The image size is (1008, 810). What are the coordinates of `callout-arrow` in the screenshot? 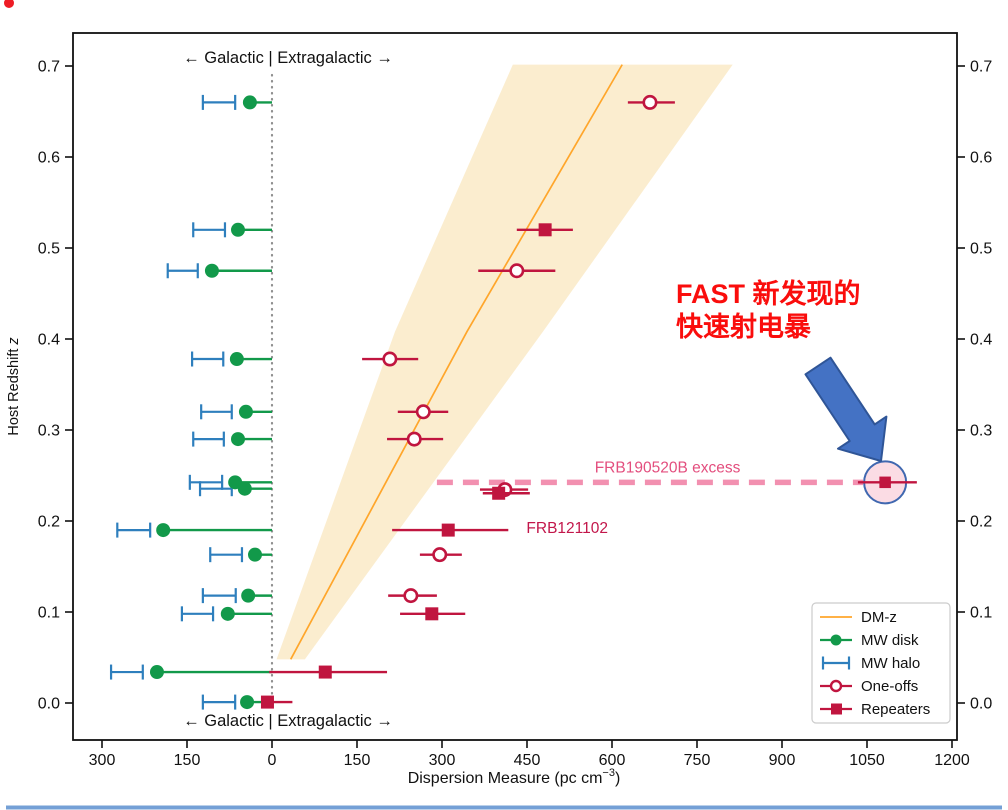 It's located at (846, 409).